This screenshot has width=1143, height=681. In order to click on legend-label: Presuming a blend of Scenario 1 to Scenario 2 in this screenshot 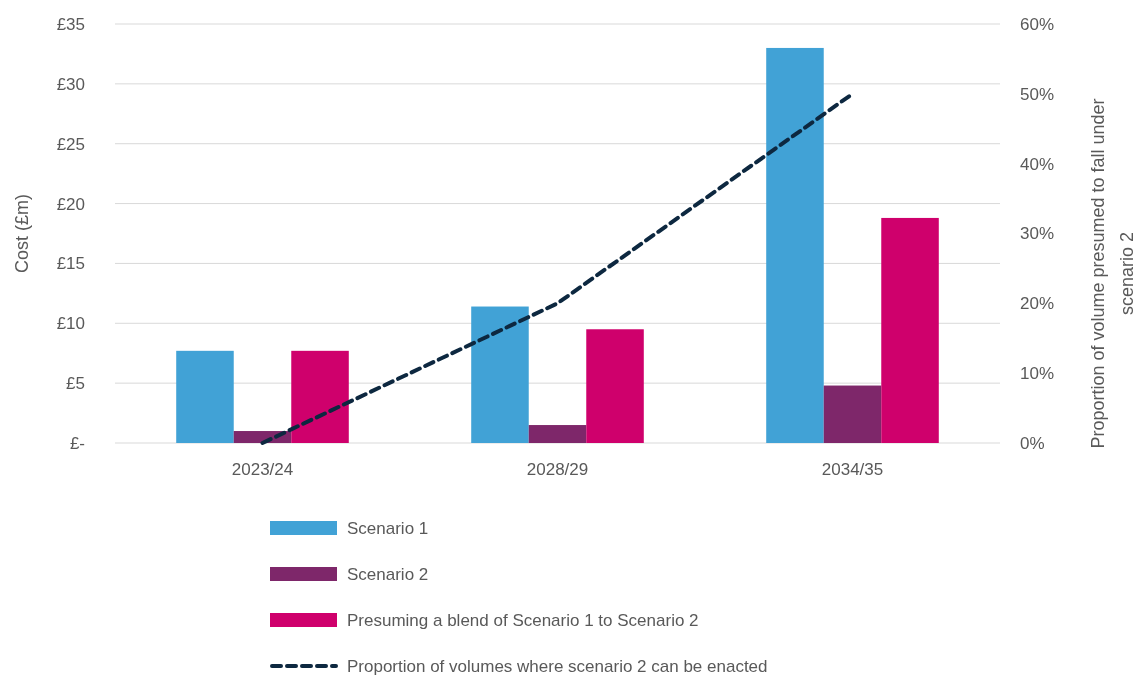, I will do `click(523, 620)`.